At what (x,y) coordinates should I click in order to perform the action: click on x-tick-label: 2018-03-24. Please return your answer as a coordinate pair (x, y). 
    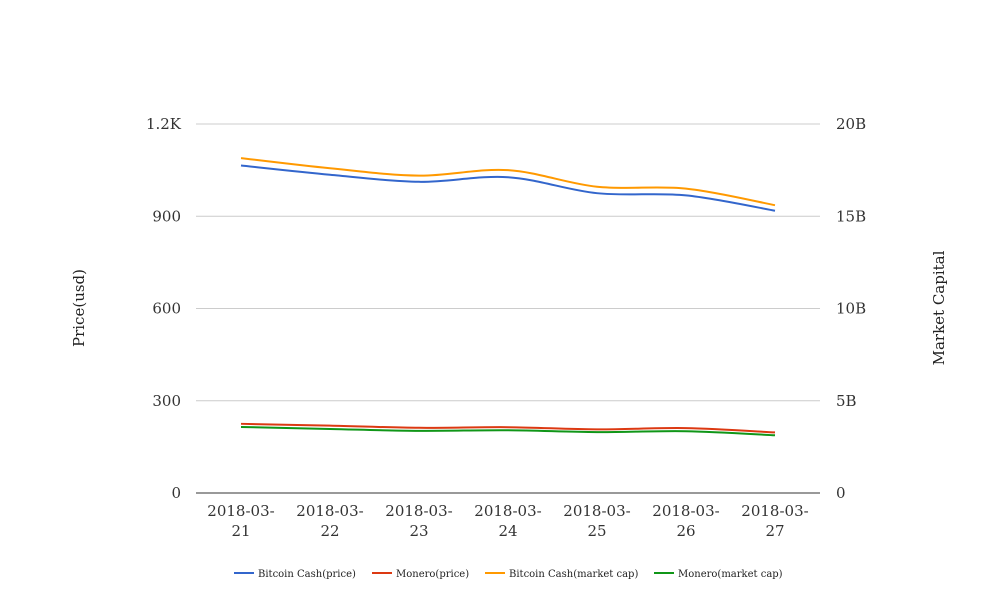
    Looking at the image, I should click on (507, 521).